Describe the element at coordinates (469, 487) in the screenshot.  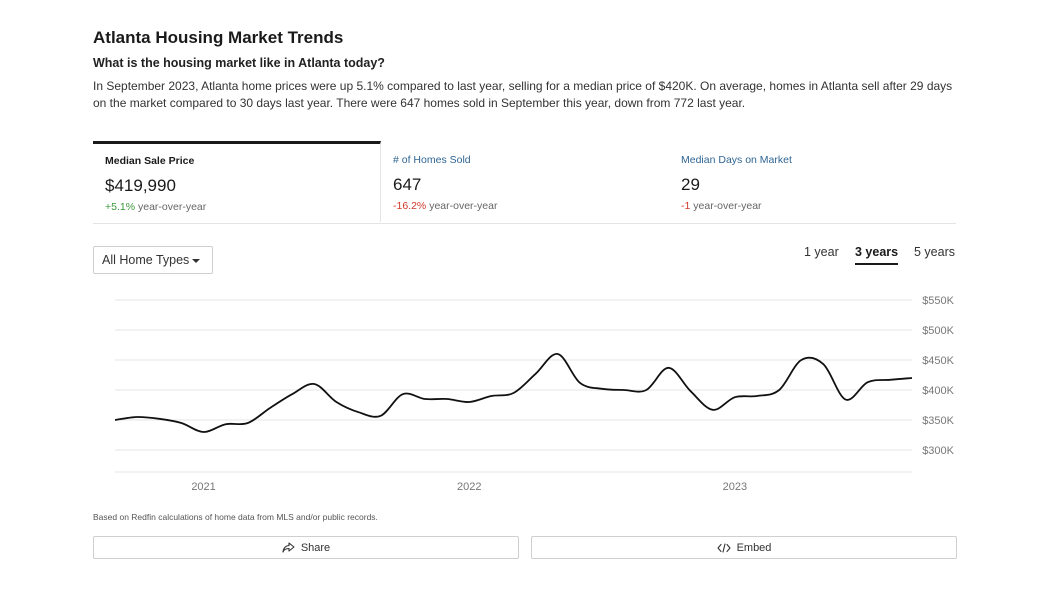
I see `x-tick-label: 2022` at that location.